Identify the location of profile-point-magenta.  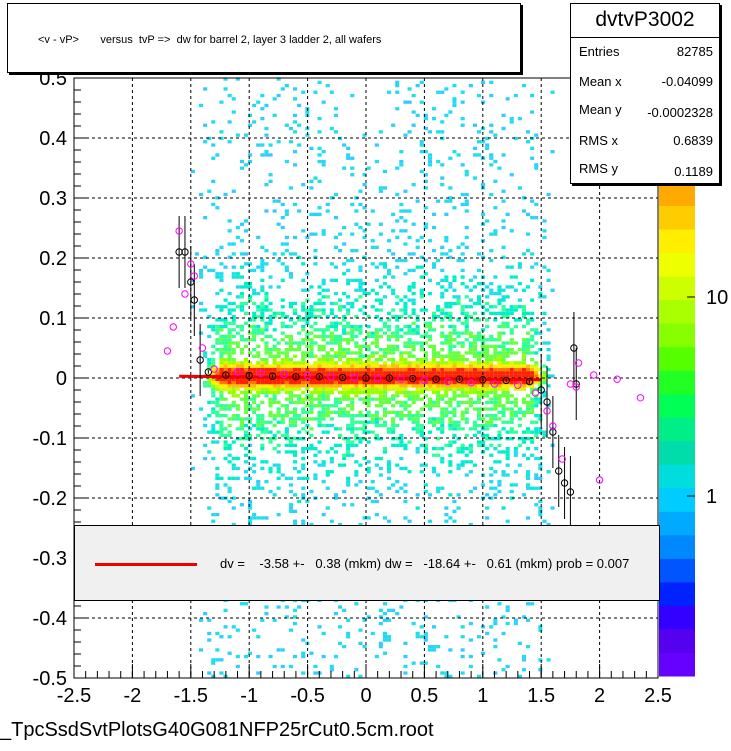
(173, 327).